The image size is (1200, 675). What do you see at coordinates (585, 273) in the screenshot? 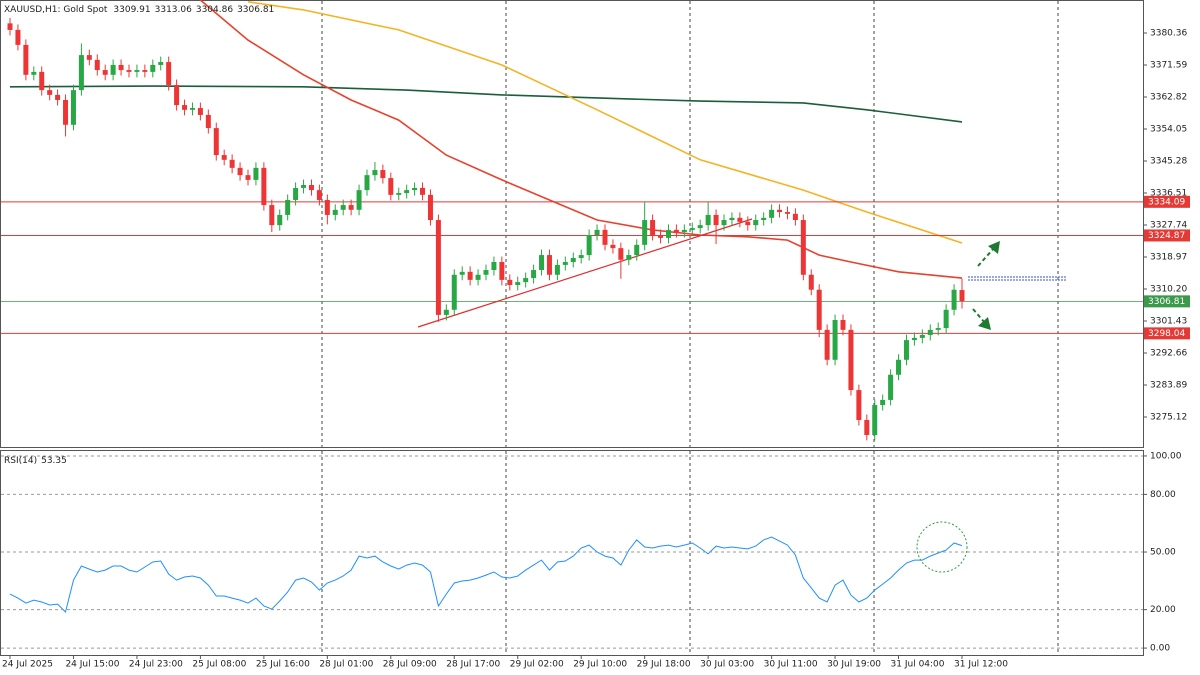
I see `trend-line` at bounding box center [585, 273].